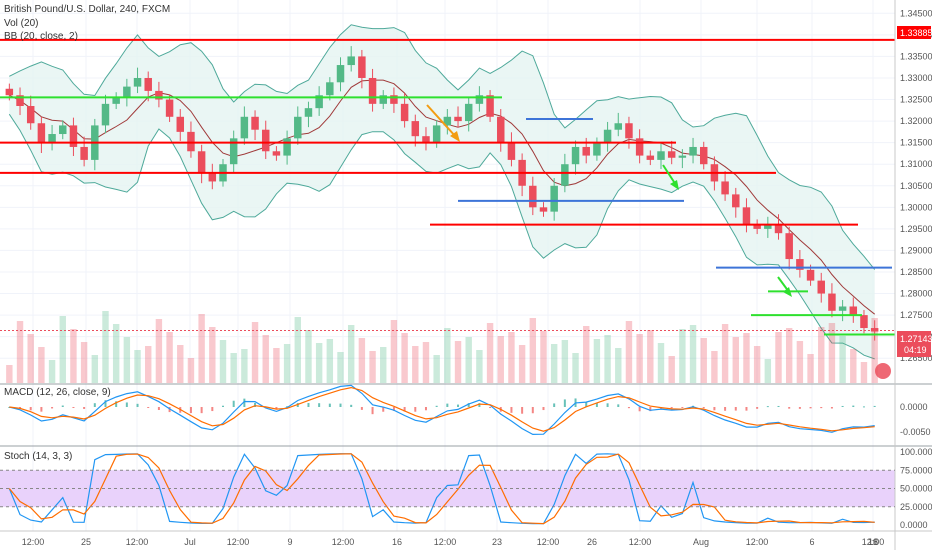 The image size is (932, 550). Describe the element at coordinates (916, 294) in the screenshot. I see `price-tick-label: 1.28000` at that location.